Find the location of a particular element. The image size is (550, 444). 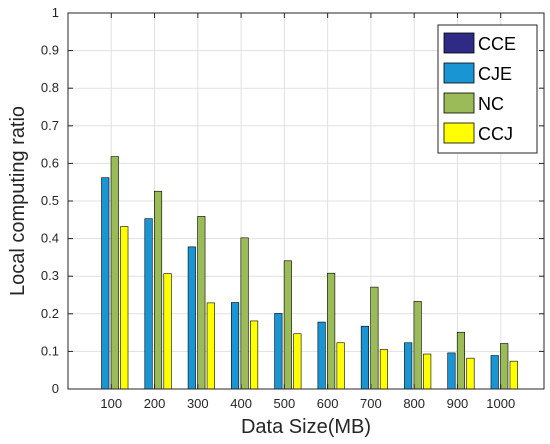

y-tick-label: 0.5 is located at coordinates (50, 200).